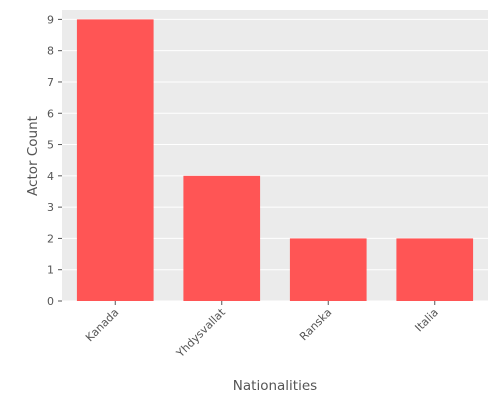 The width and height of the screenshot is (500, 400). Describe the element at coordinates (50, 270) in the screenshot. I see `y-tick-label: 1` at that location.